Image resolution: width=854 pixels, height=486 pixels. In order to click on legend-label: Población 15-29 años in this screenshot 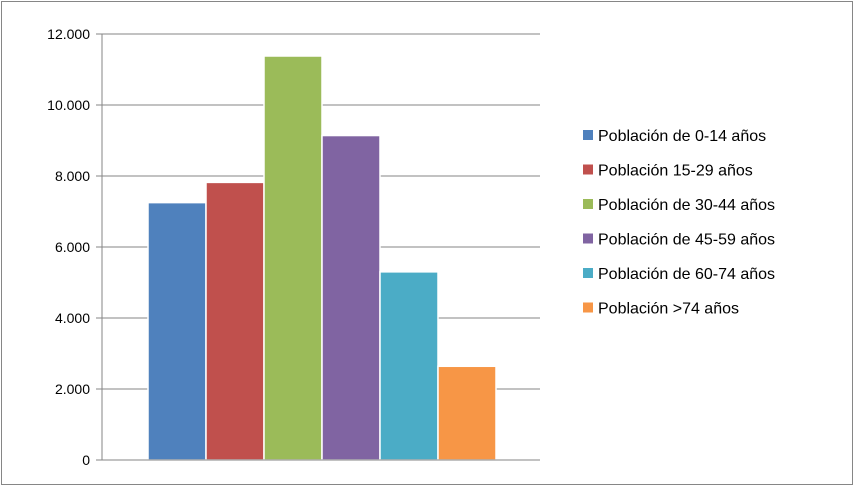, I will do `click(675, 171)`.